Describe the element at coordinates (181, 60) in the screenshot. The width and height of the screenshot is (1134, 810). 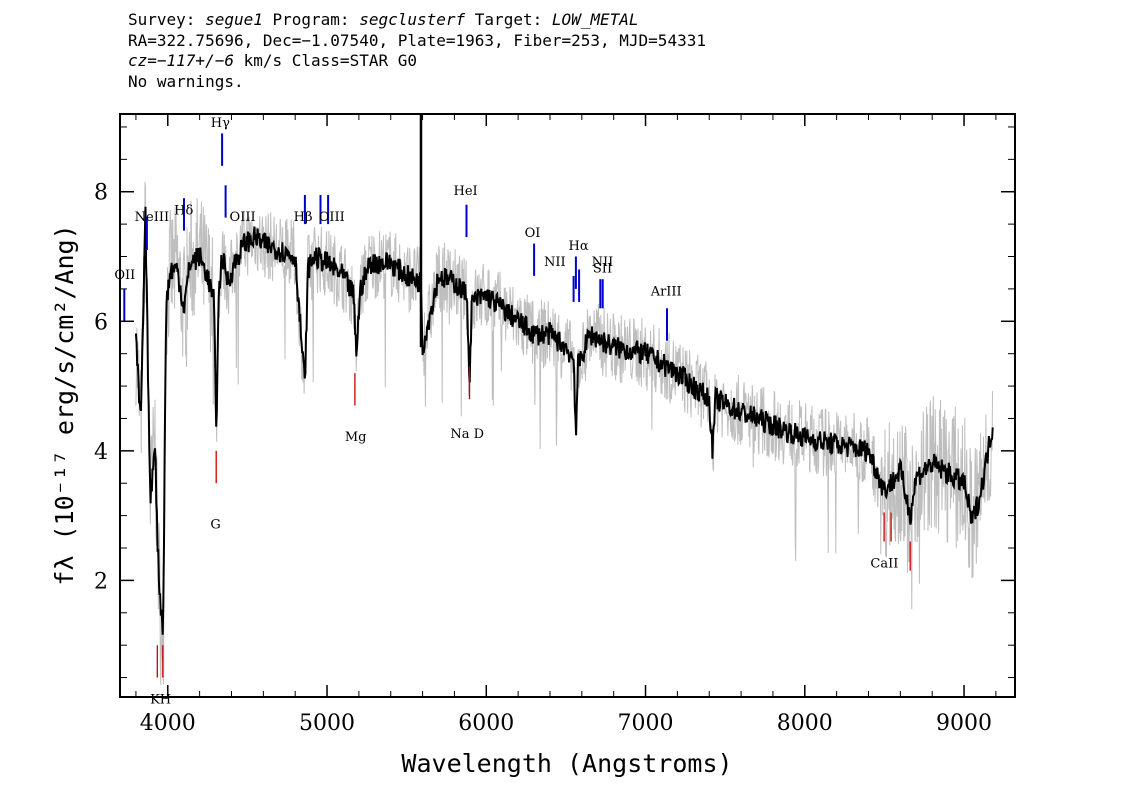
I see `redshift-value: cz=−117+/−6` at that location.